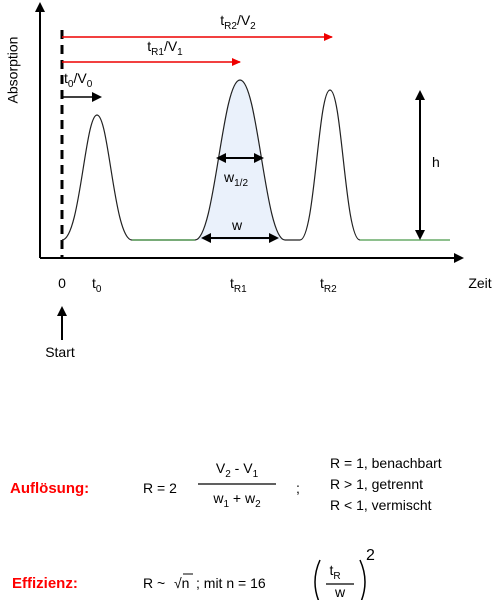 The image size is (500, 600). I want to click on resolution-label: Auflösung:, so click(49, 488).